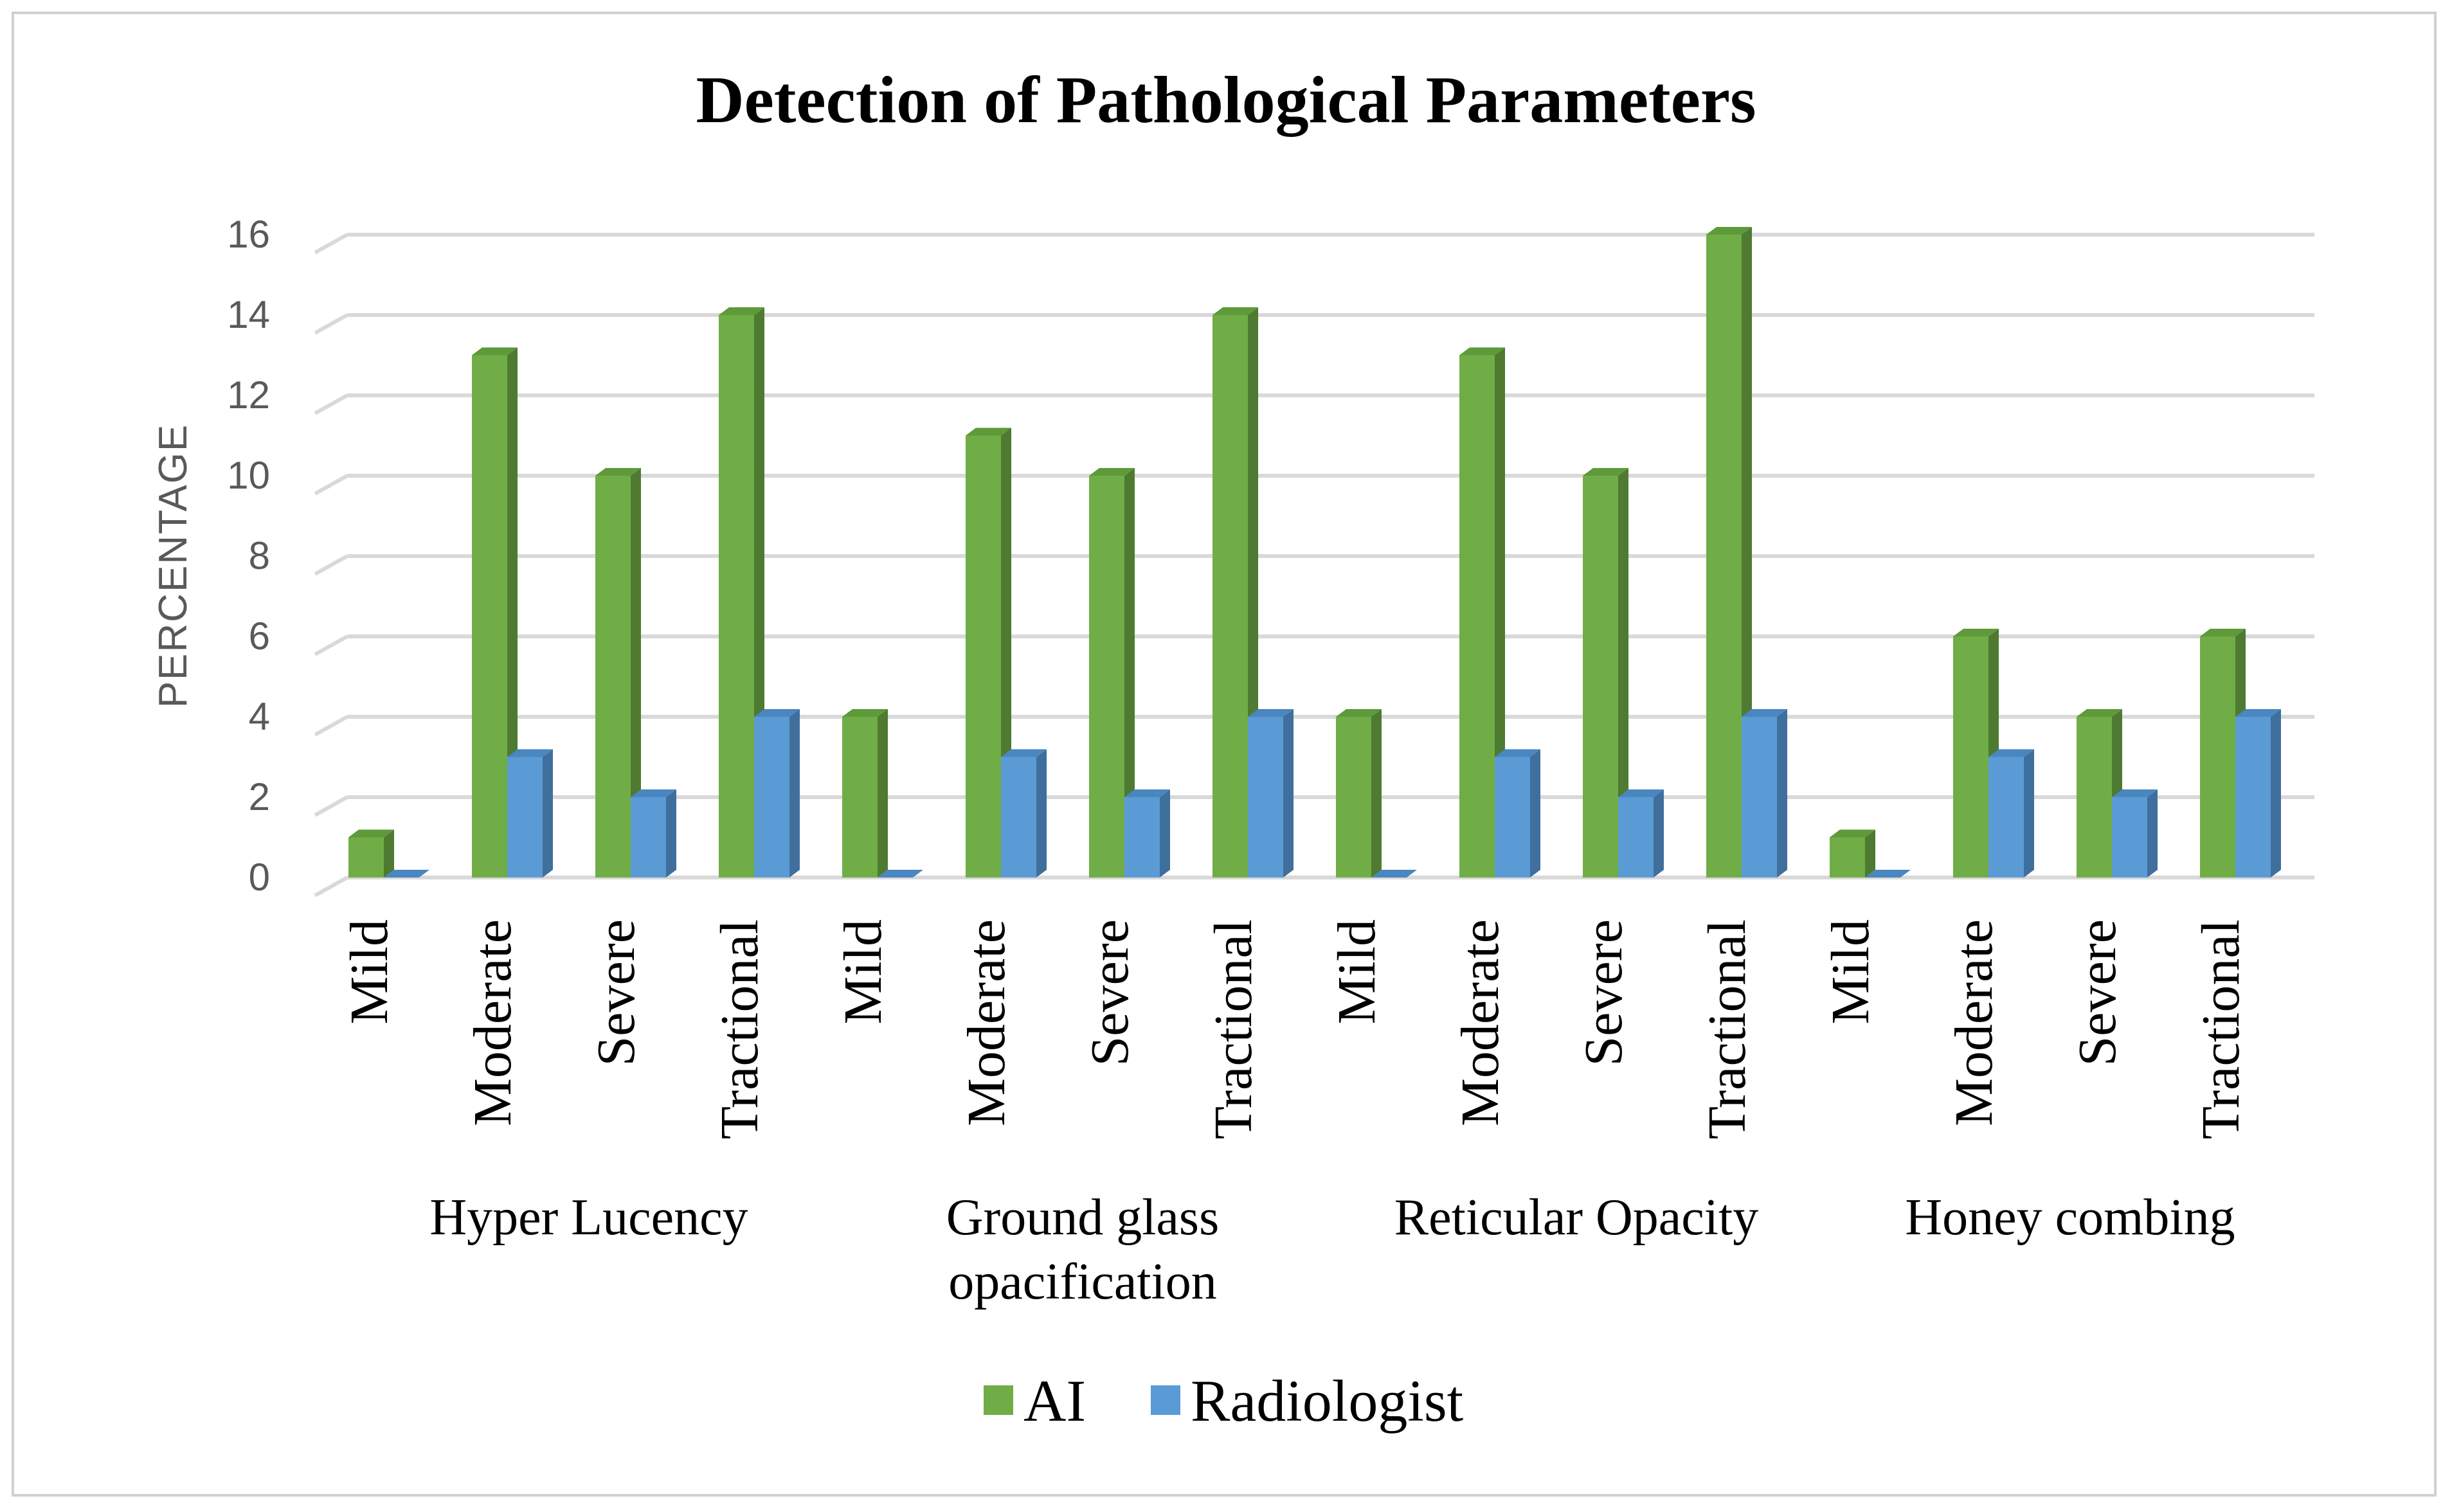  I want to click on bar-radiologist-7-side, so click(1288, 793).